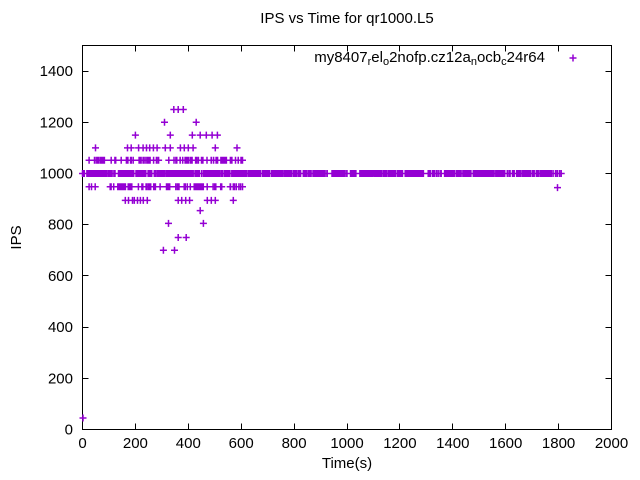 This screenshot has width=640, height=480. Describe the element at coordinates (611, 443) in the screenshot. I see `svg-text: 2000` at that location.